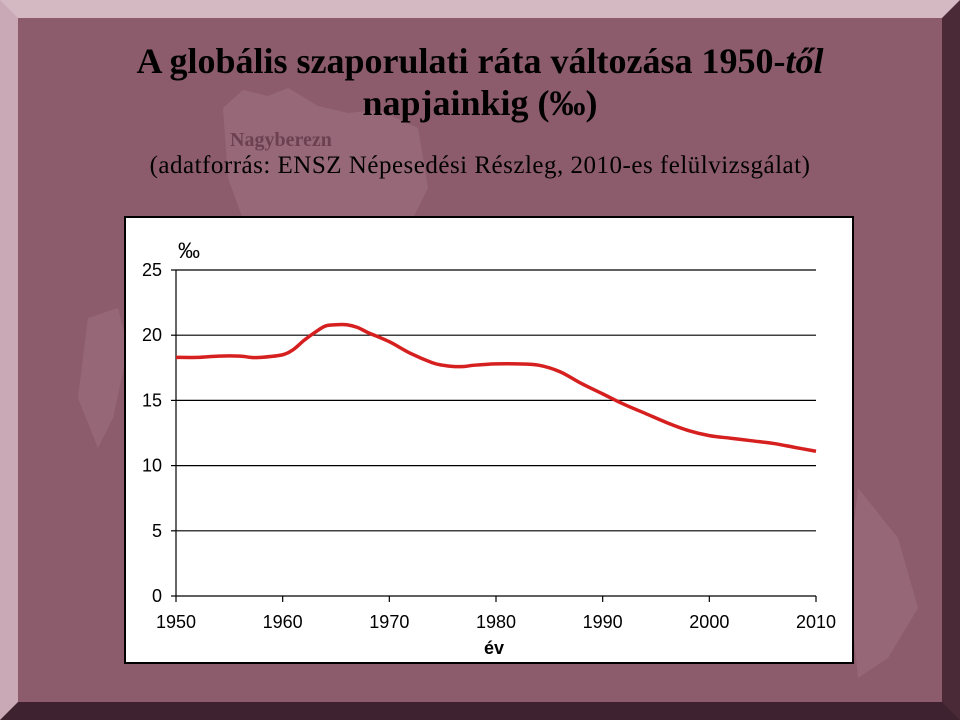 This screenshot has width=960, height=720. Describe the element at coordinates (281, 140) in the screenshot. I see `background-map-label: Nagyberezn` at that location.